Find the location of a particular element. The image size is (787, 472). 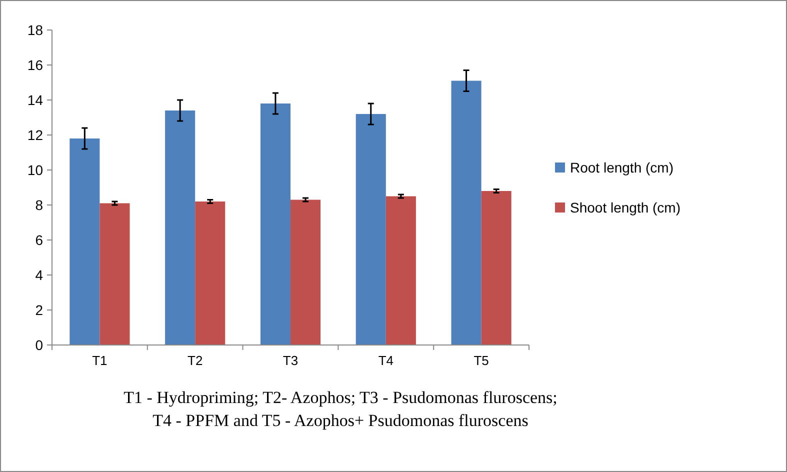

x-tick-label: T1 is located at coordinates (100, 360).